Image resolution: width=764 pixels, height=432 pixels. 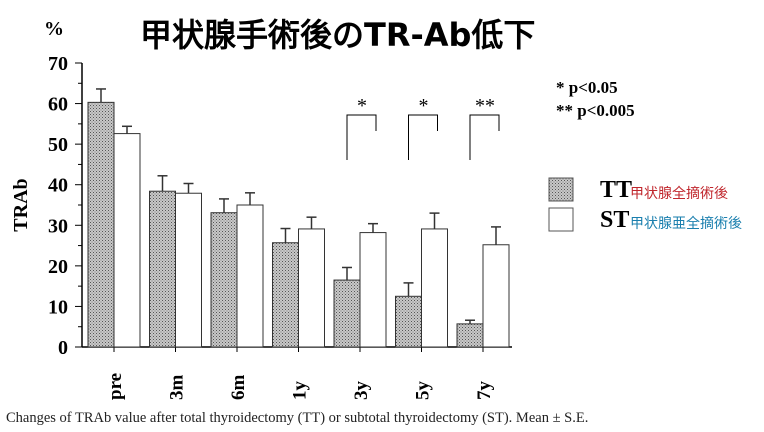 I want to click on legend-swatch-st, so click(x=561, y=219).